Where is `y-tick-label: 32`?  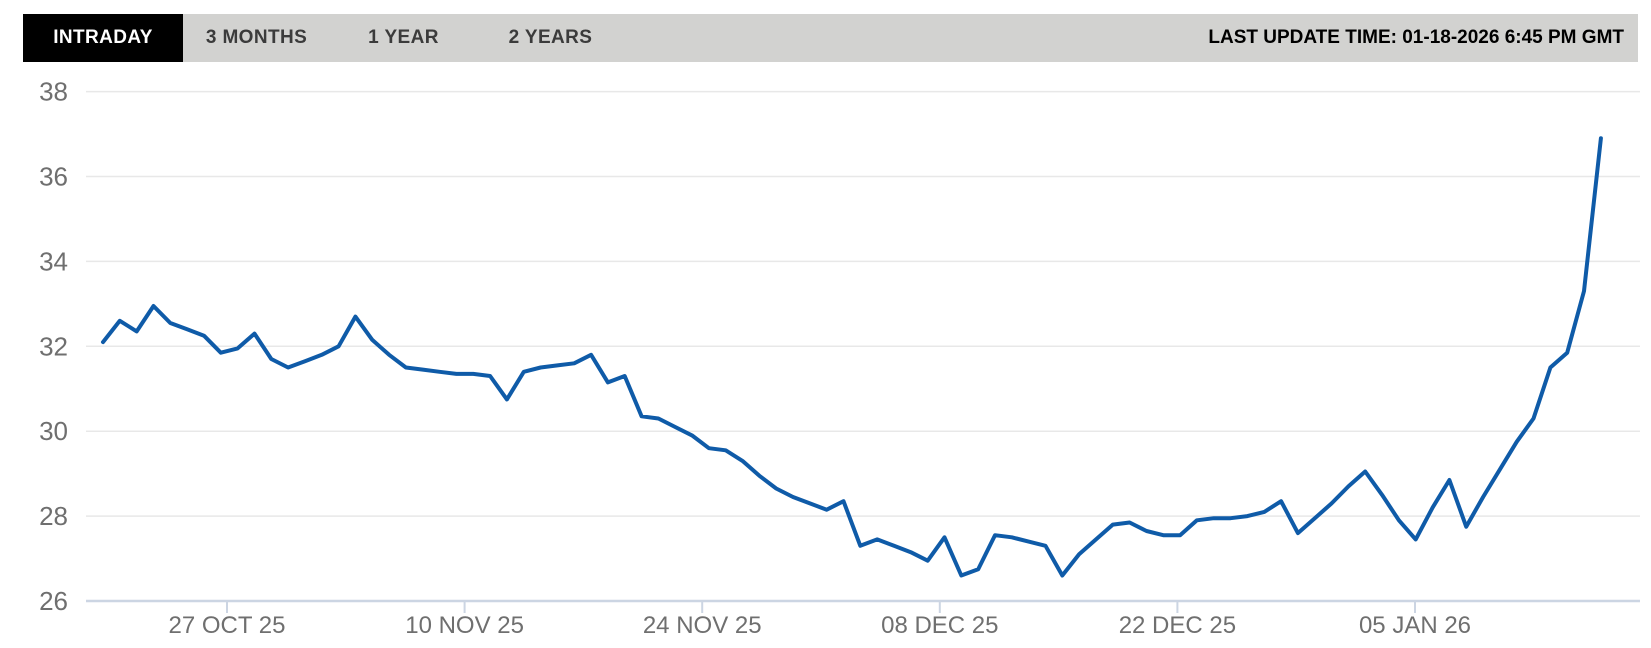
y-tick-label: 32 is located at coordinates (53, 346).